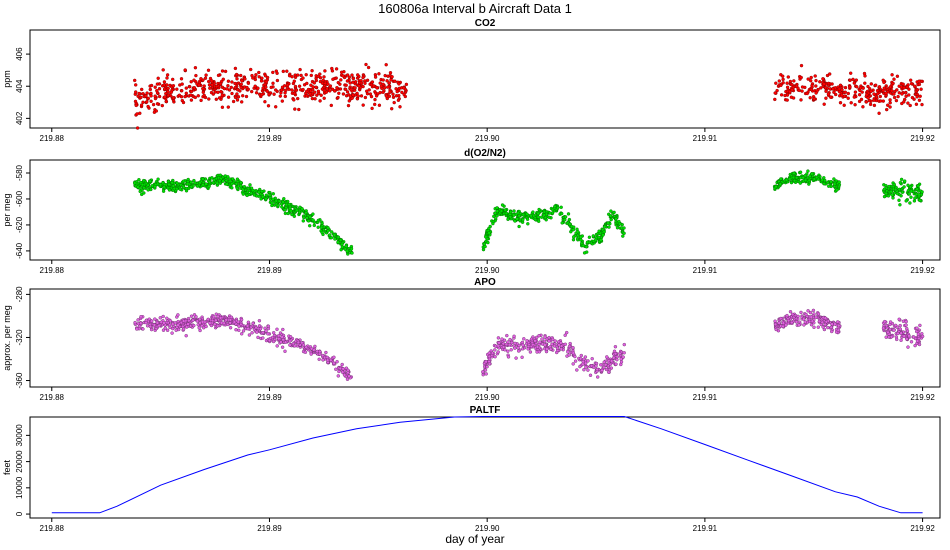 The image size is (950, 550). I want to click on panel-title: APO, so click(485, 282).